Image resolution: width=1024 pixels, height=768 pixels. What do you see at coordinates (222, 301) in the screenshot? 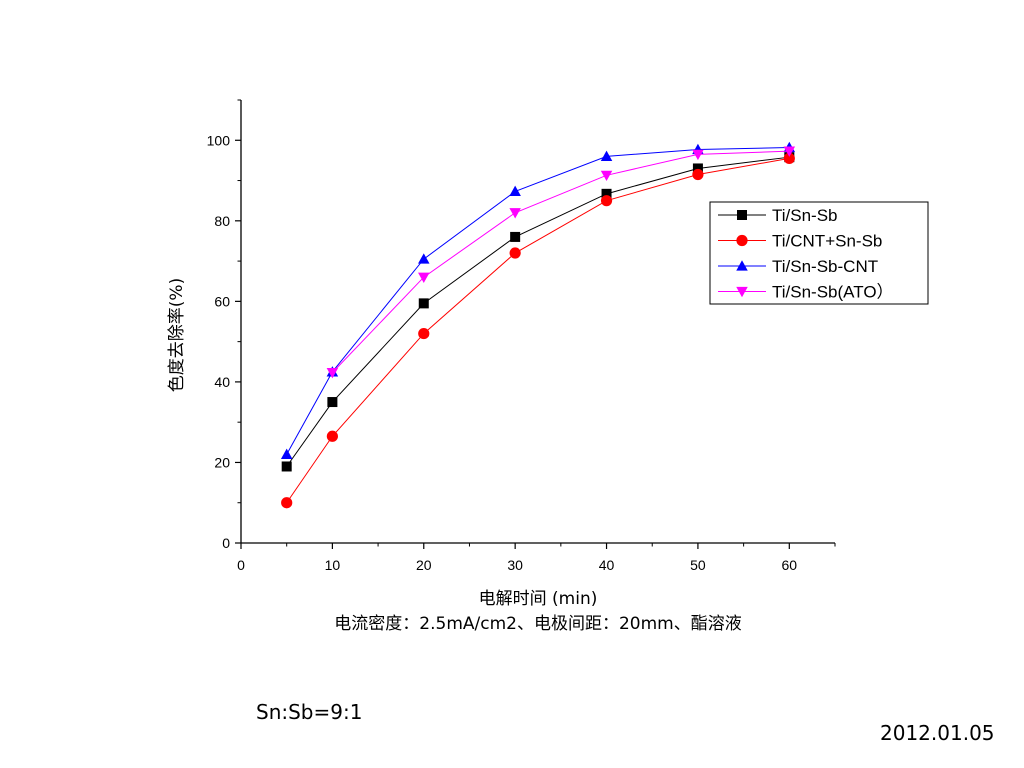
I see `y-tick-label: 60` at bounding box center [222, 301].